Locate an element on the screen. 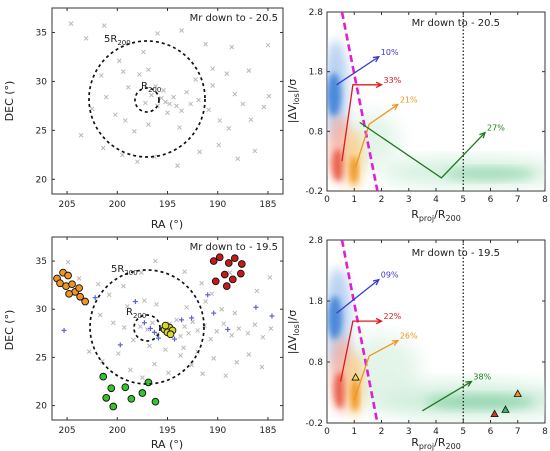 This screenshot has width=550, height=451. y-tick-label: 30 is located at coordinates (42, 310).